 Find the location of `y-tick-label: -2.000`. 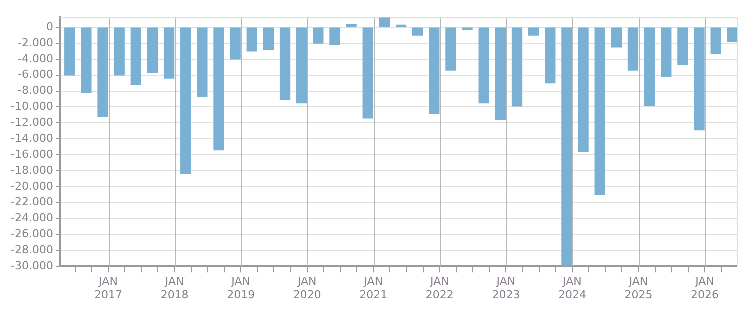

y-tick-label: -2.000 is located at coordinates (36, 43).